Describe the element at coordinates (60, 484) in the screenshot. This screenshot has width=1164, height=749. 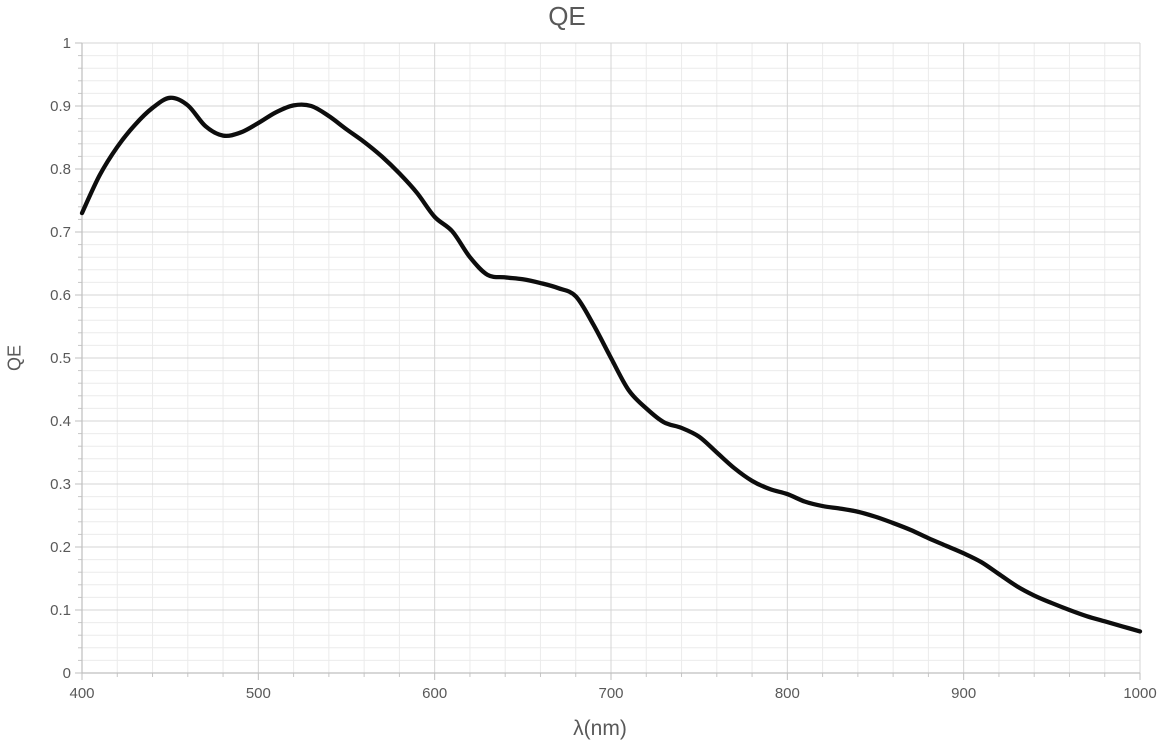
I see `y-tick-label: 0.3` at that location.